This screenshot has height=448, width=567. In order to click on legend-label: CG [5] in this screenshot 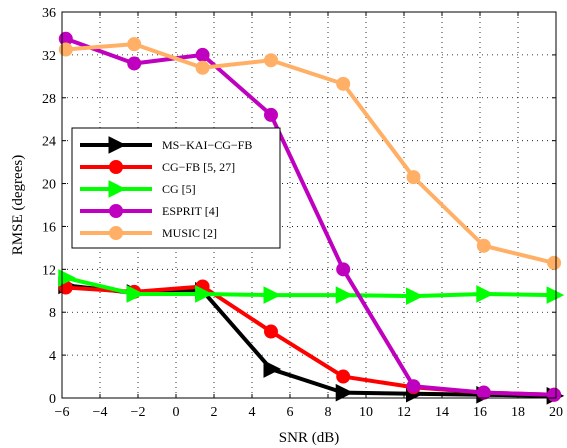, I will do `click(179, 189)`.